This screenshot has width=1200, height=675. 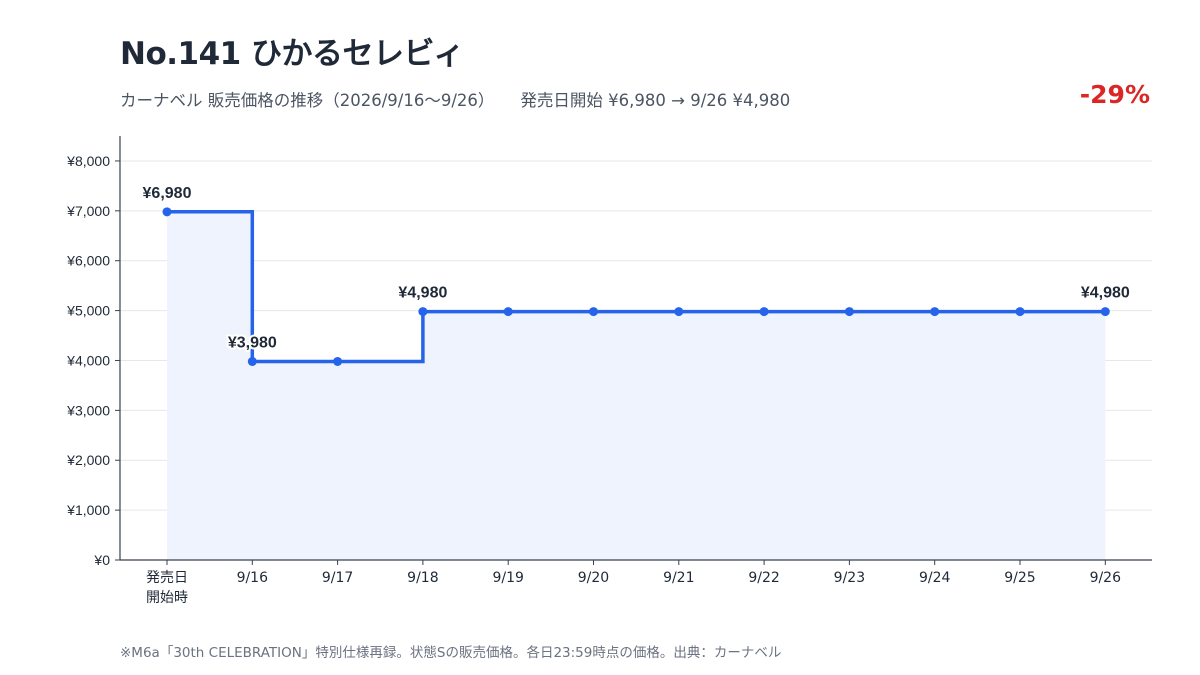 I want to click on y-tick-label: ¥4,000, so click(x=88, y=360).